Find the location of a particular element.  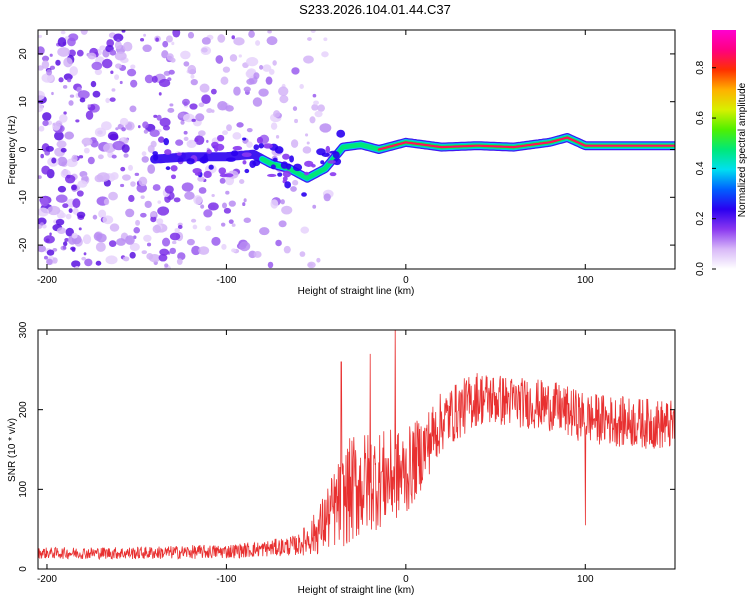

x-tick-label: -100 is located at coordinates (226, 280).